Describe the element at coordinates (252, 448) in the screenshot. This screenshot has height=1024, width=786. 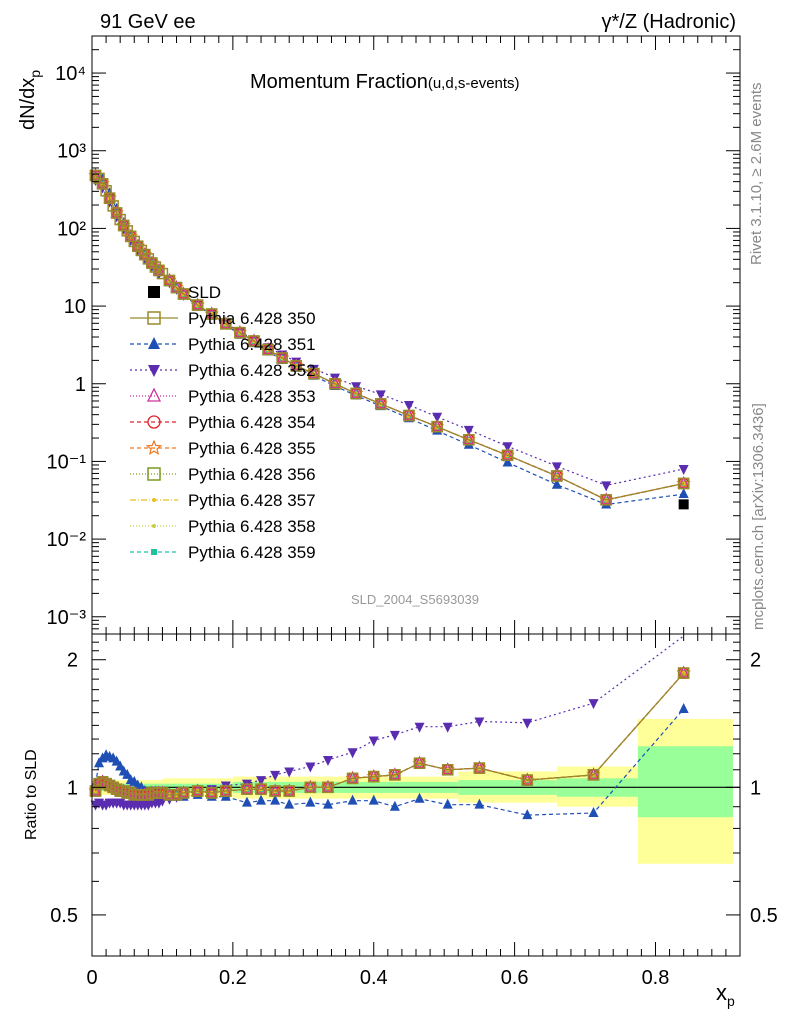
I see `legend-label-6: Pythia 6.428 355` at that location.